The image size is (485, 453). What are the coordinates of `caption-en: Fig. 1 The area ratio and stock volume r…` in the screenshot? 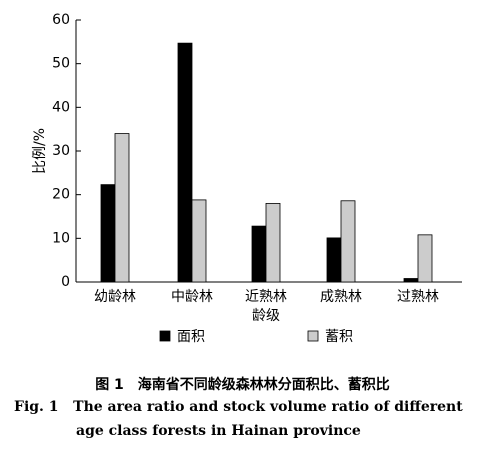 It's located at (238, 407).